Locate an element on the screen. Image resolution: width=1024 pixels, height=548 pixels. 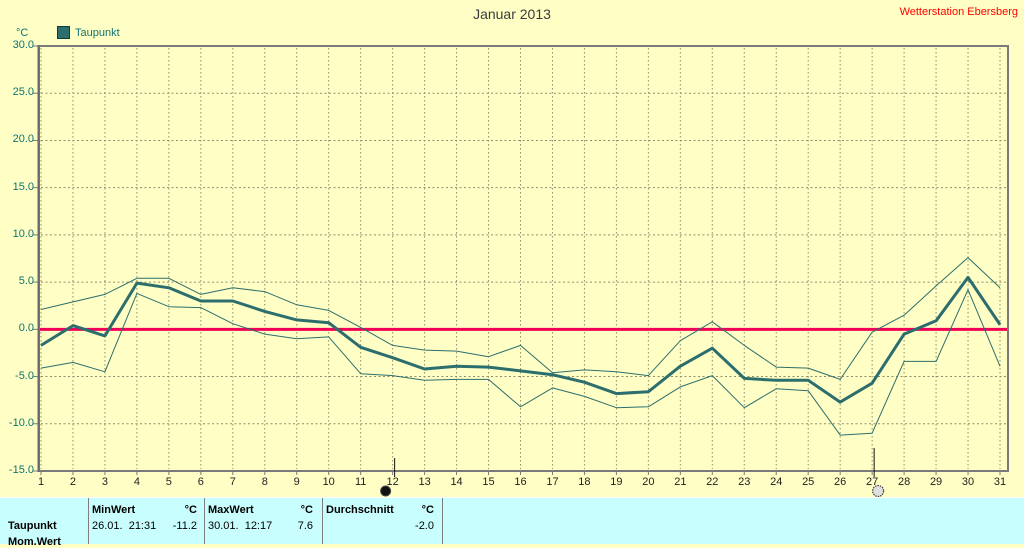
durchschnitt-unit: °C is located at coordinates (427, 510).